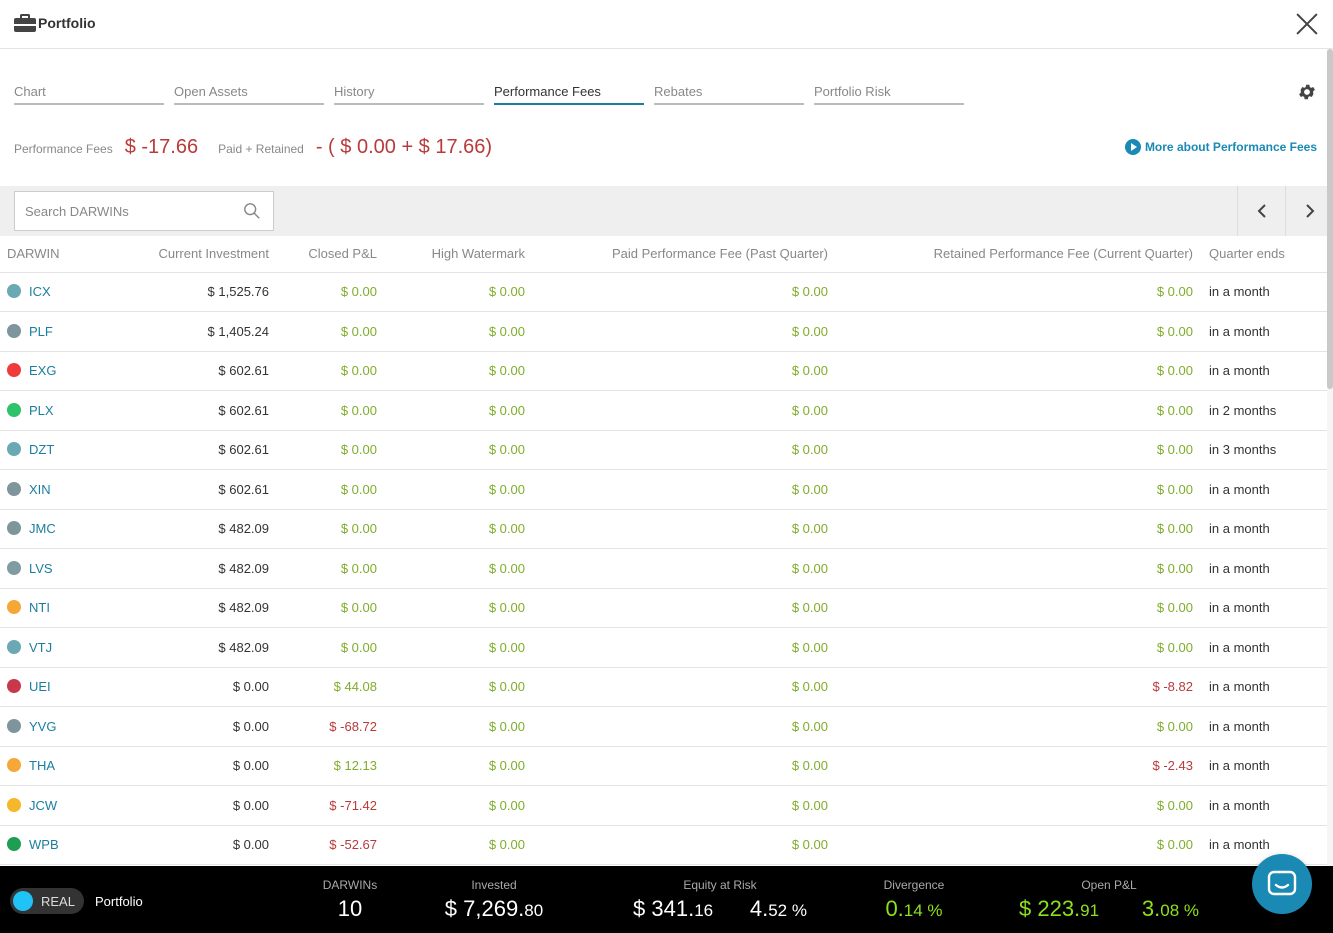 Image resolution: width=1333 pixels, height=933 pixels. I want to click on next-page-button, so click(1309, 211).